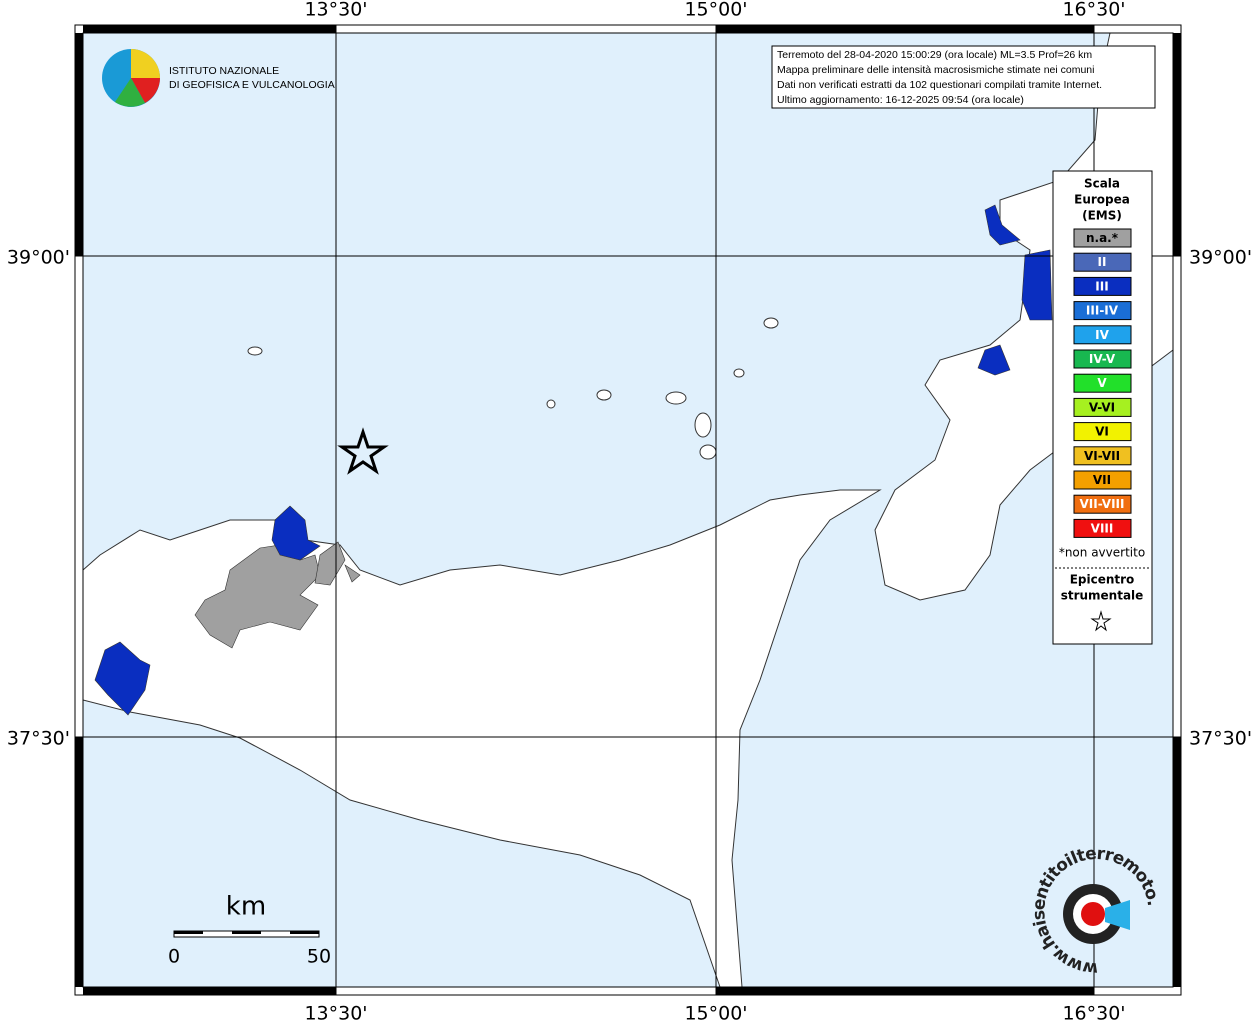 This screenshot has height=1028, width=1255. I want to click on scale-bar: km 0 50, so click(249, 930).